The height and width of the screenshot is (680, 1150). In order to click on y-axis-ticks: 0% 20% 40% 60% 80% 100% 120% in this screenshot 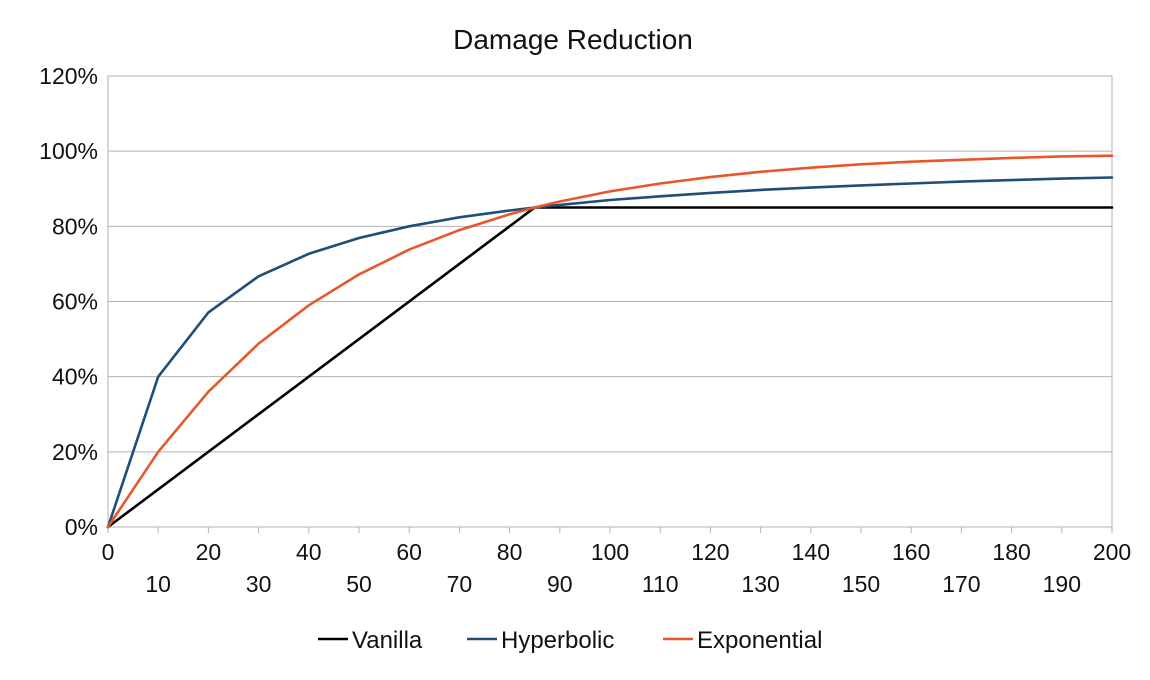, I will do `click(68, 301)`.